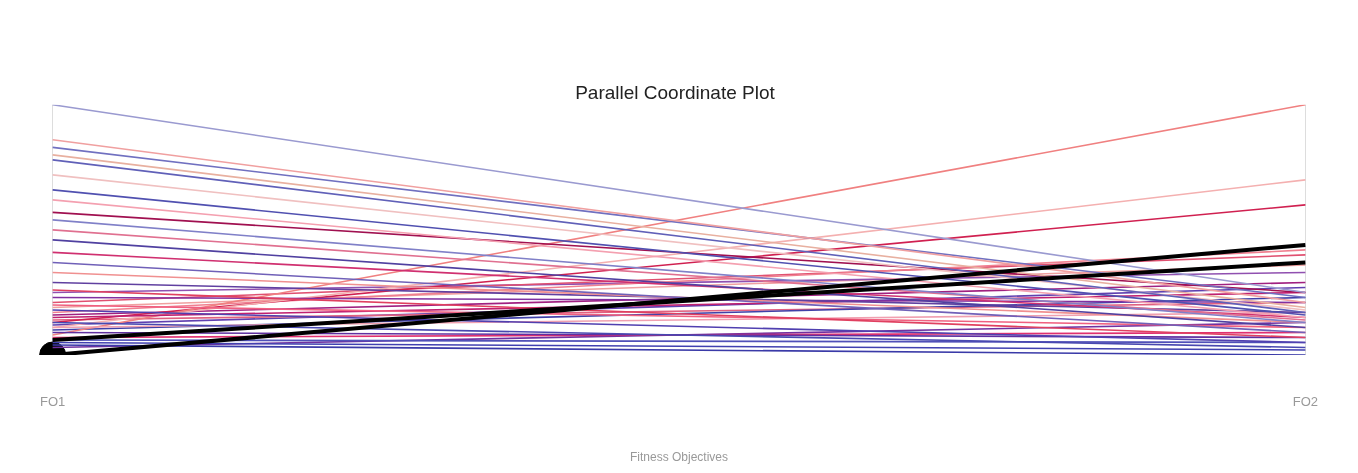 The width and height of the screenshot is (1358, 473). I want to click on x-tick-label: FO2, so click(1305, 402).